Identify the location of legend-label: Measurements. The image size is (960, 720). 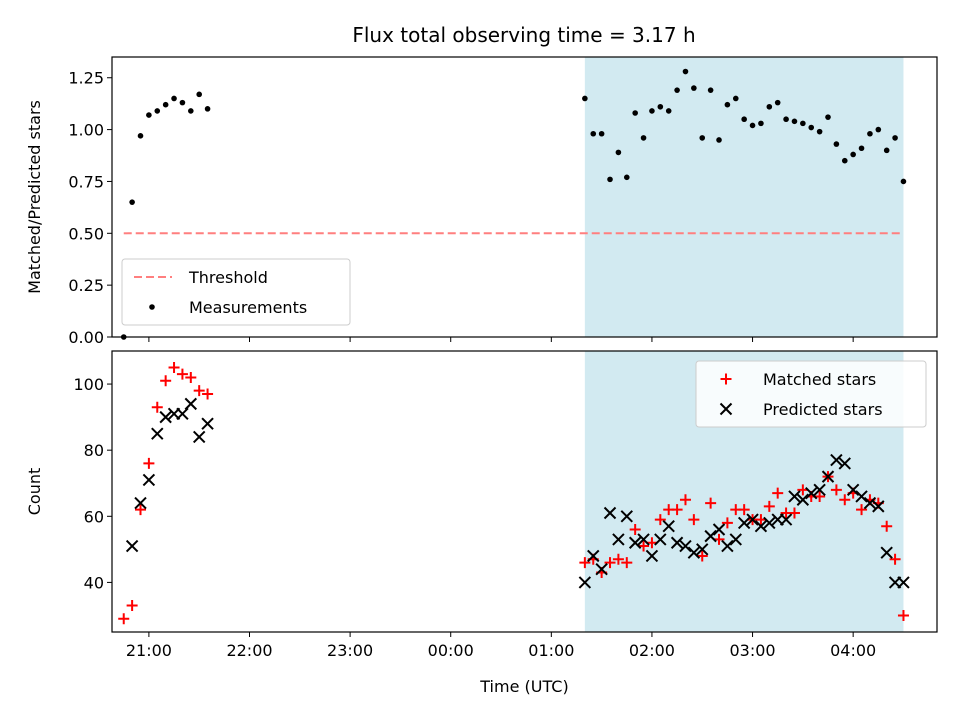
(248, 307).